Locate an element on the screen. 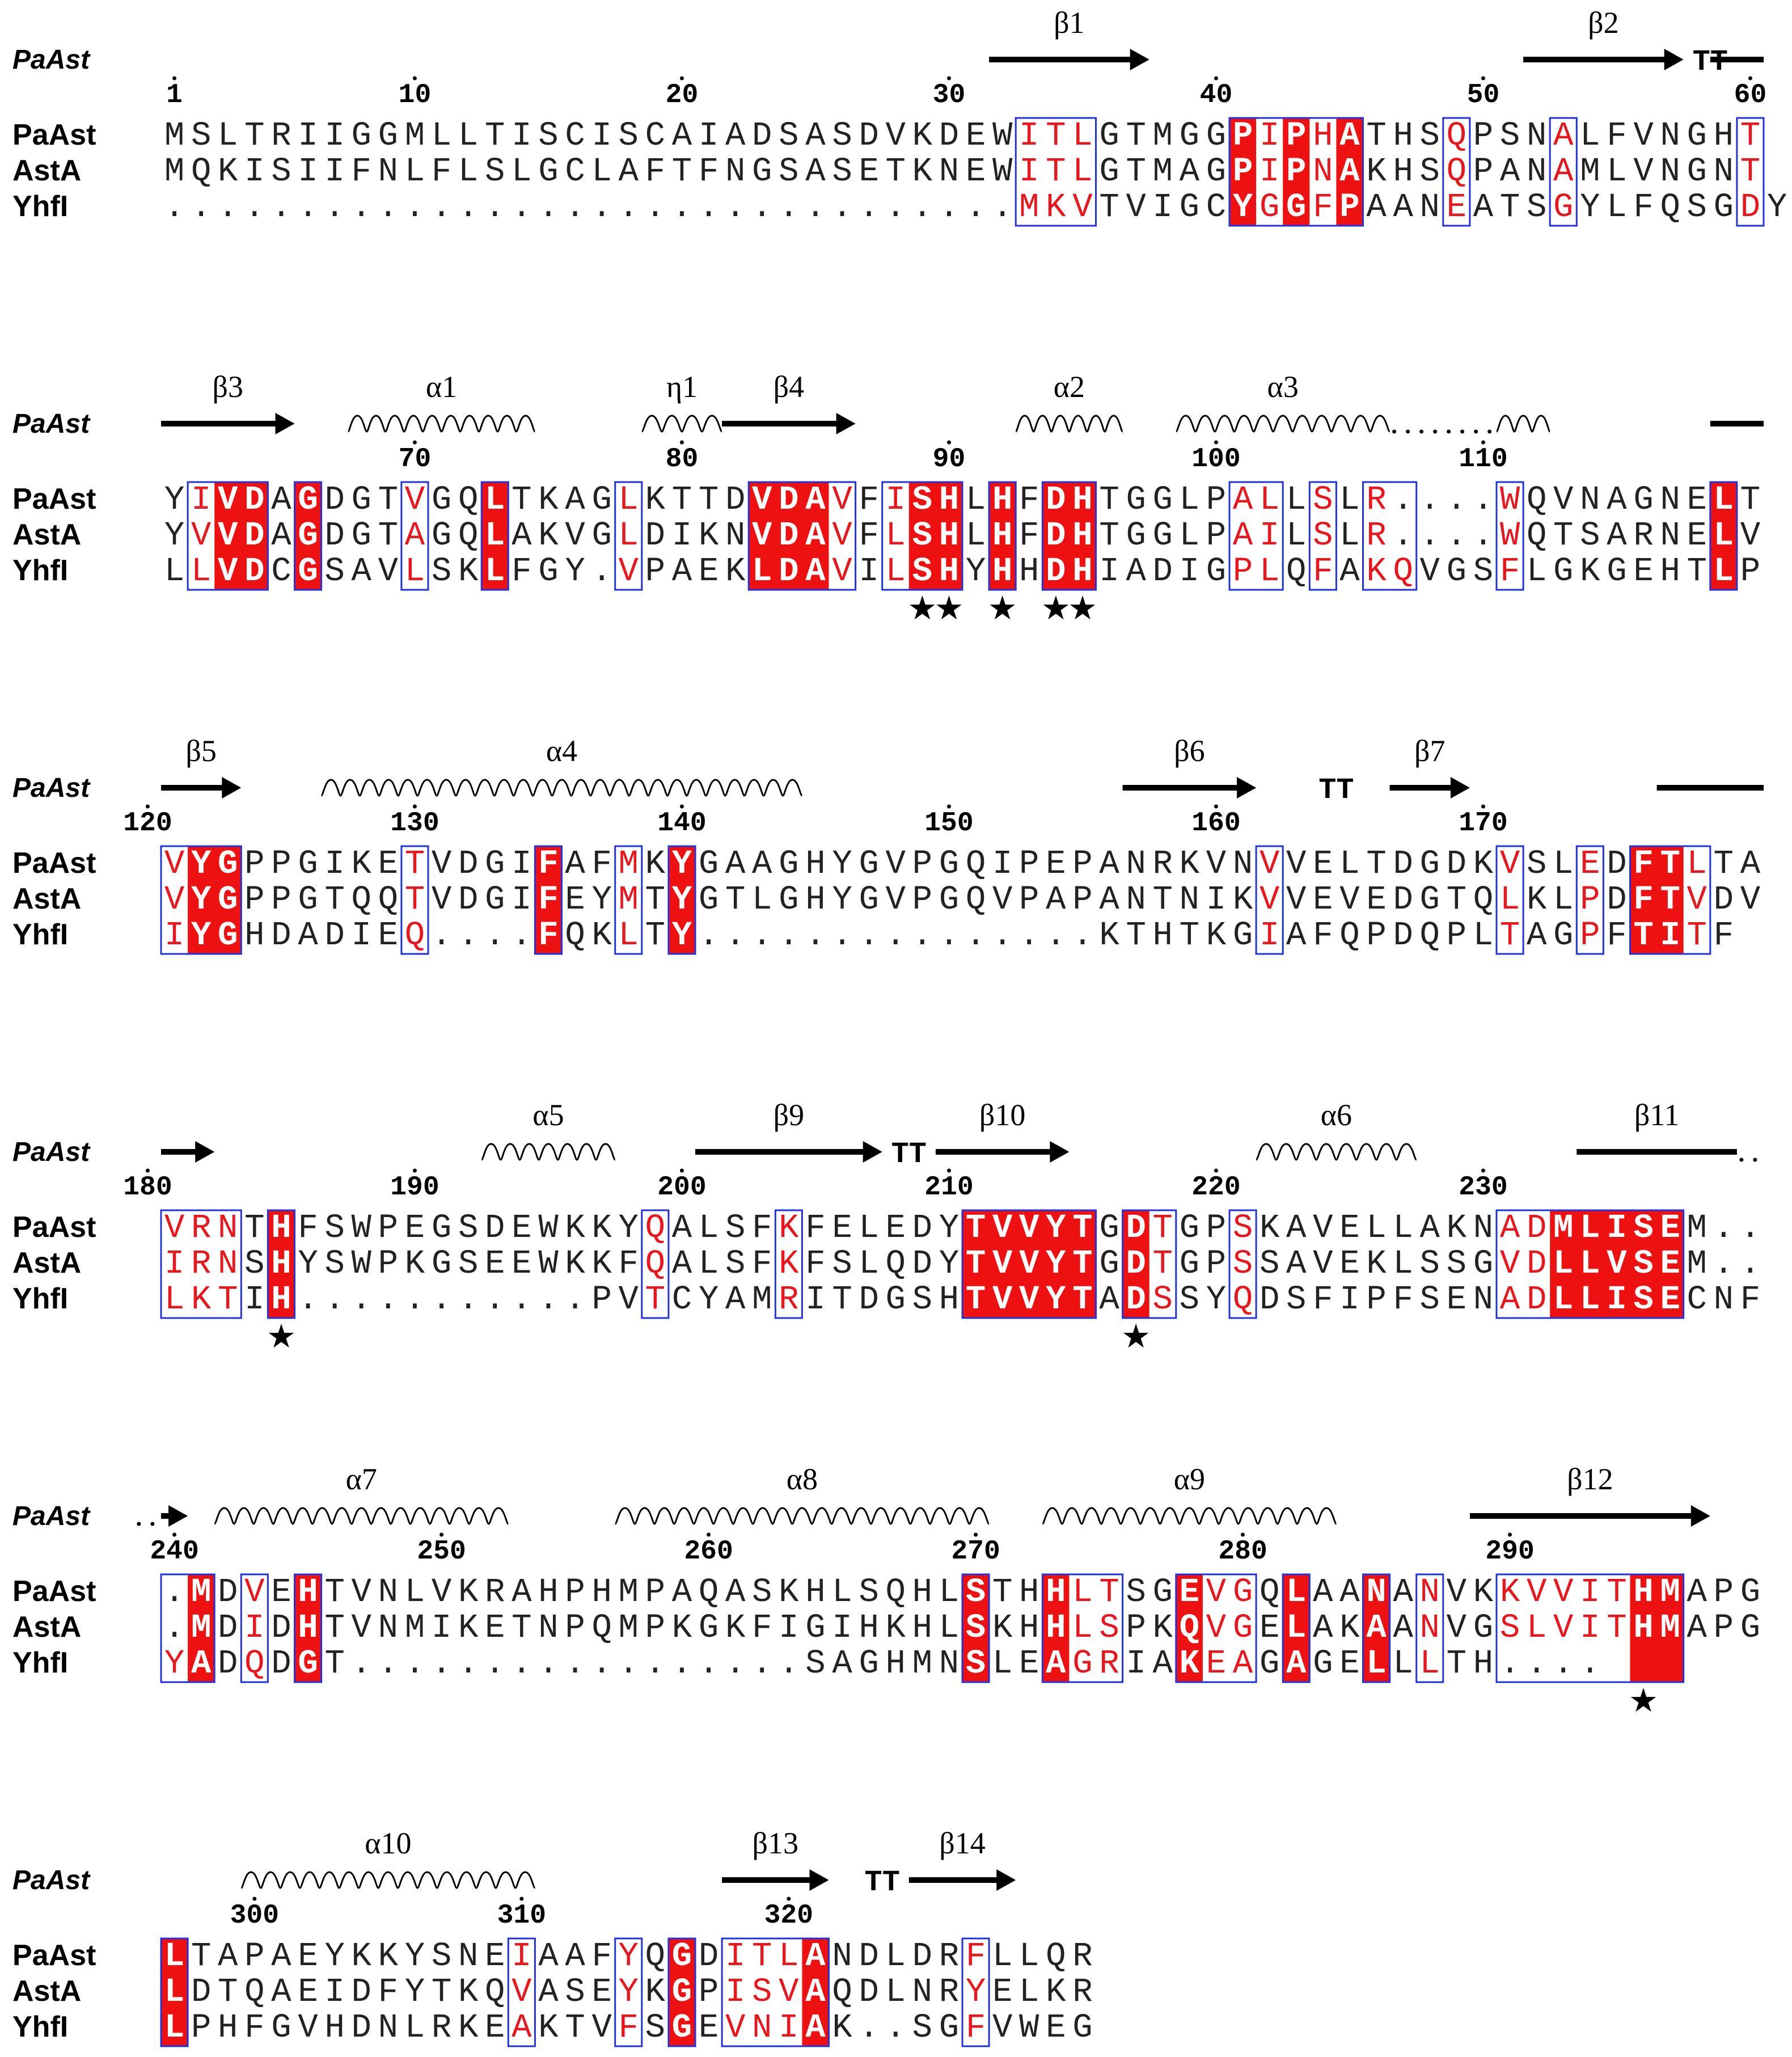  ss-track-label: PaAst is located at coordinates (52, 1152).